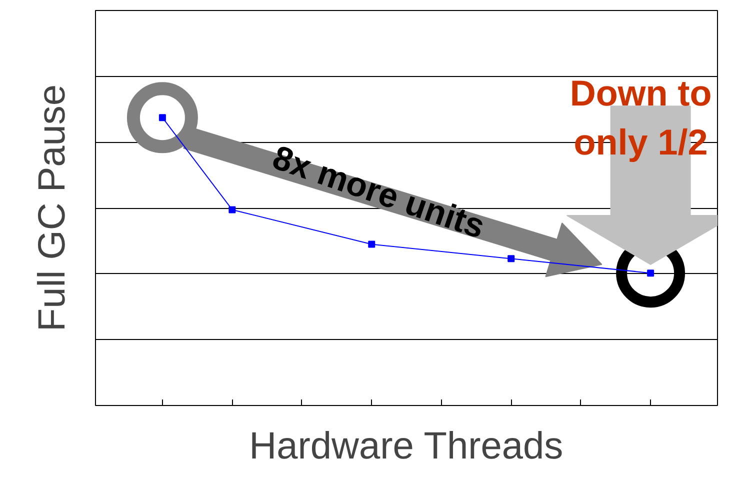  Describe the element at coordinates (379, 192) in the screenshot. I see `annotation: 8x more units` at that location.